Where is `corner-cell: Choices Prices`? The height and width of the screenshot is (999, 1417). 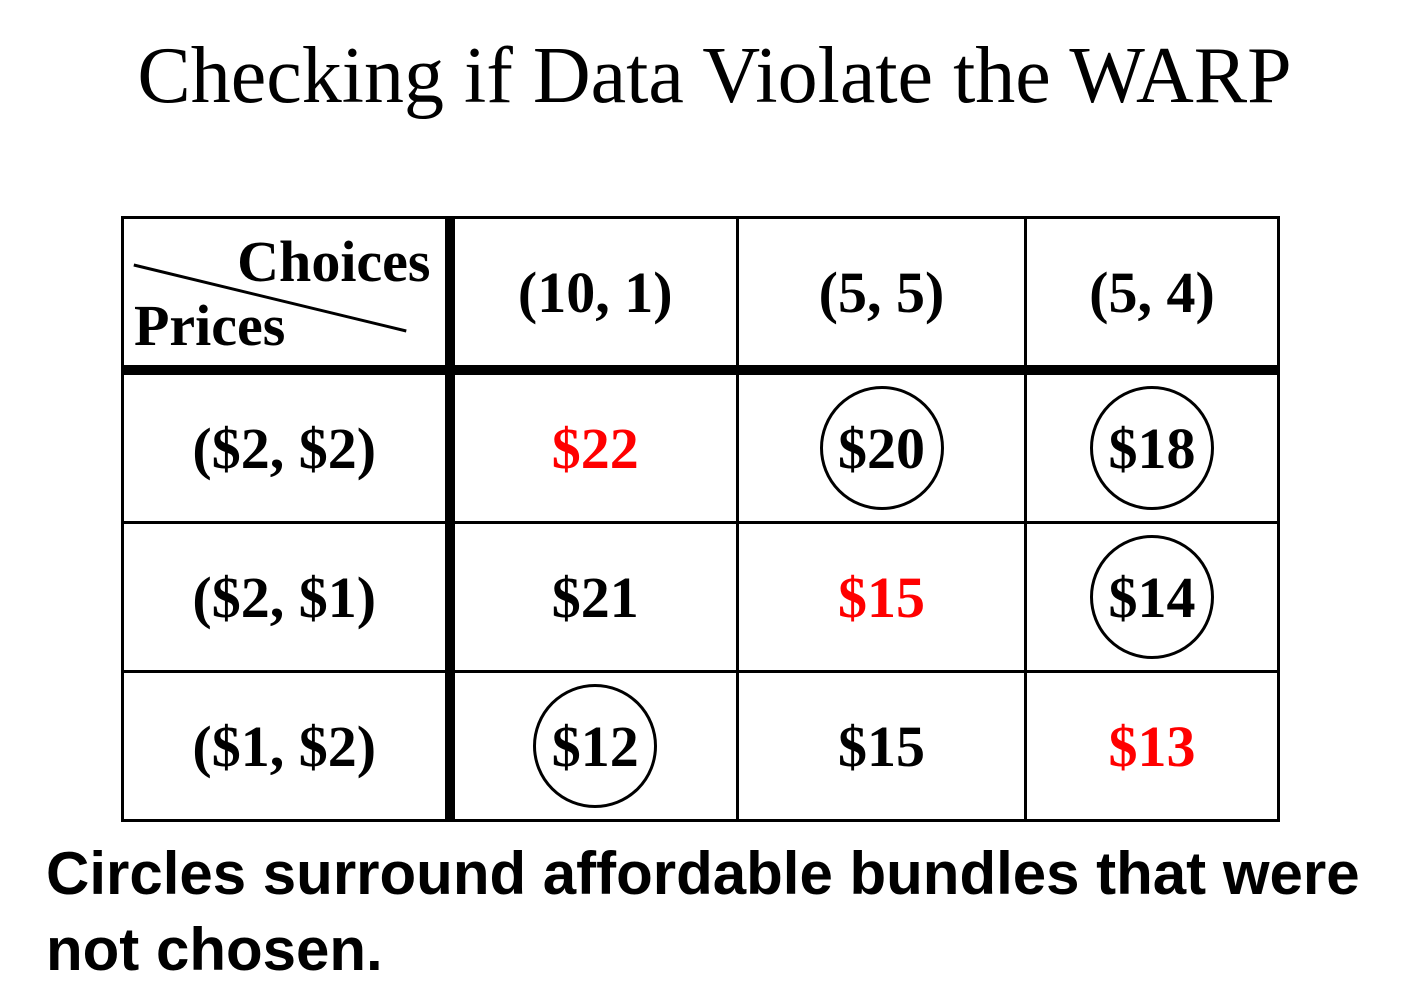 corner-cell: Choices Prices is located at coordinates (288, 295).